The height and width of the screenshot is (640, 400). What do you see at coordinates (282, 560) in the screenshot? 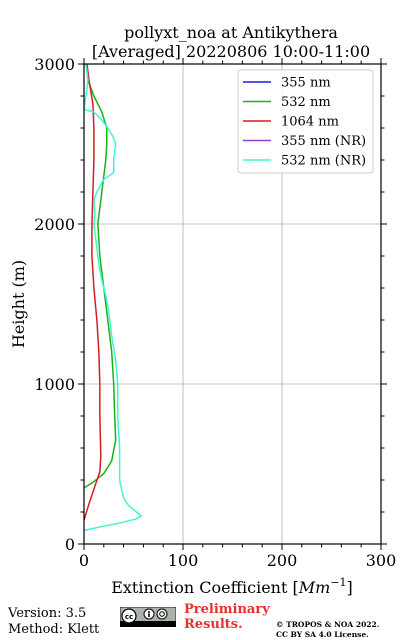
I see `x-tick-label: 200` at bounding box center [282, 560].